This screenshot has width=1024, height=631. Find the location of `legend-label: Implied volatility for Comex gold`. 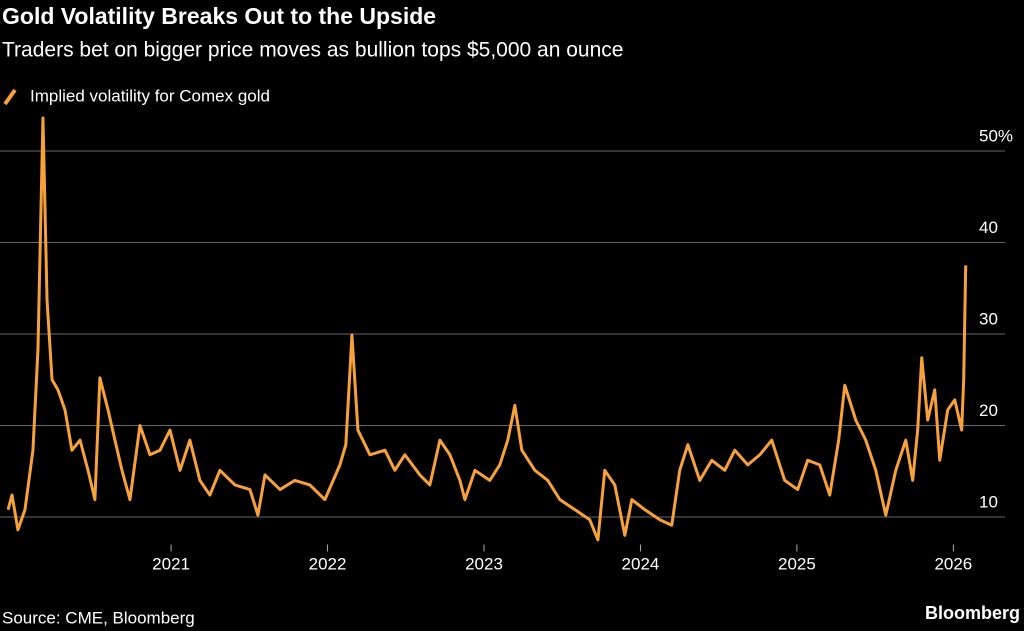

legend-label: Implied volatility for Comex gold is located at coordinates (150, 95).